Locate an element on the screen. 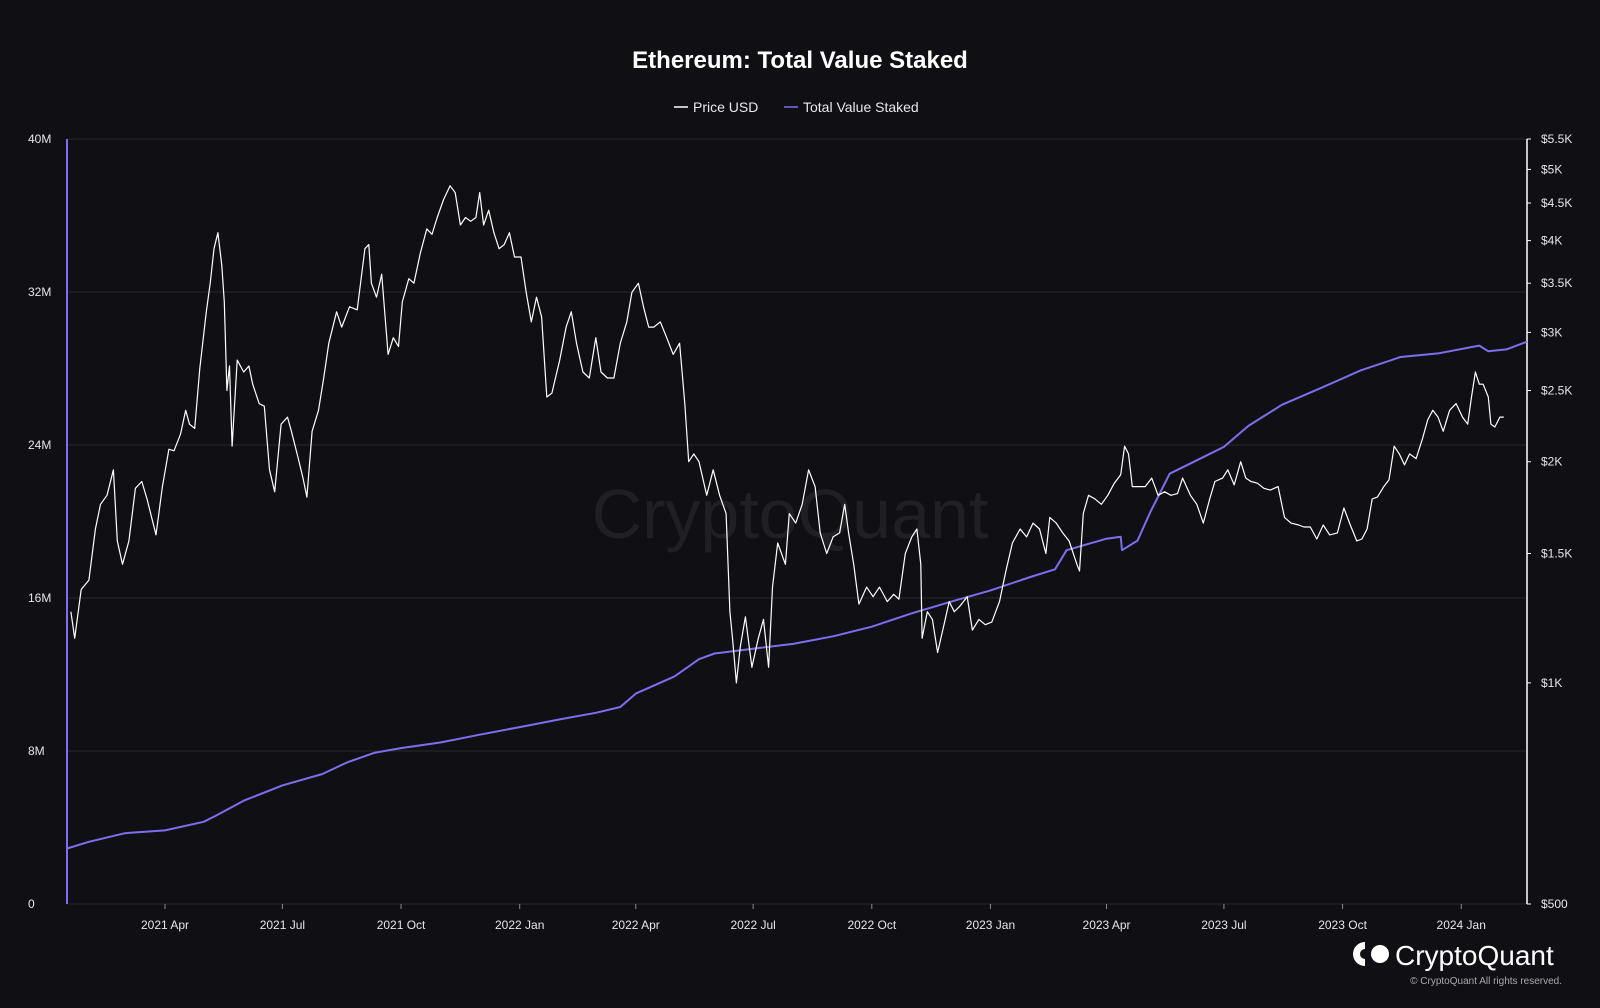 Image resolution: width=1600 pixels, height=1008 pixels. right-tick-label: $3K is located at coordinates (1551, 332).